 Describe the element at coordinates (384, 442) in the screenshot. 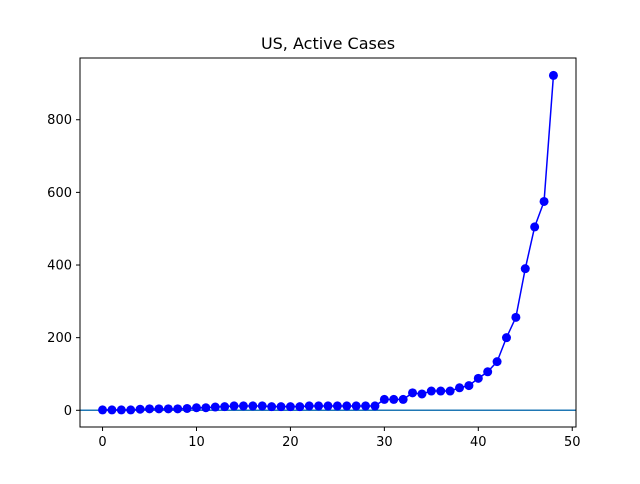

I see `x-tick-label: 30` at that location.